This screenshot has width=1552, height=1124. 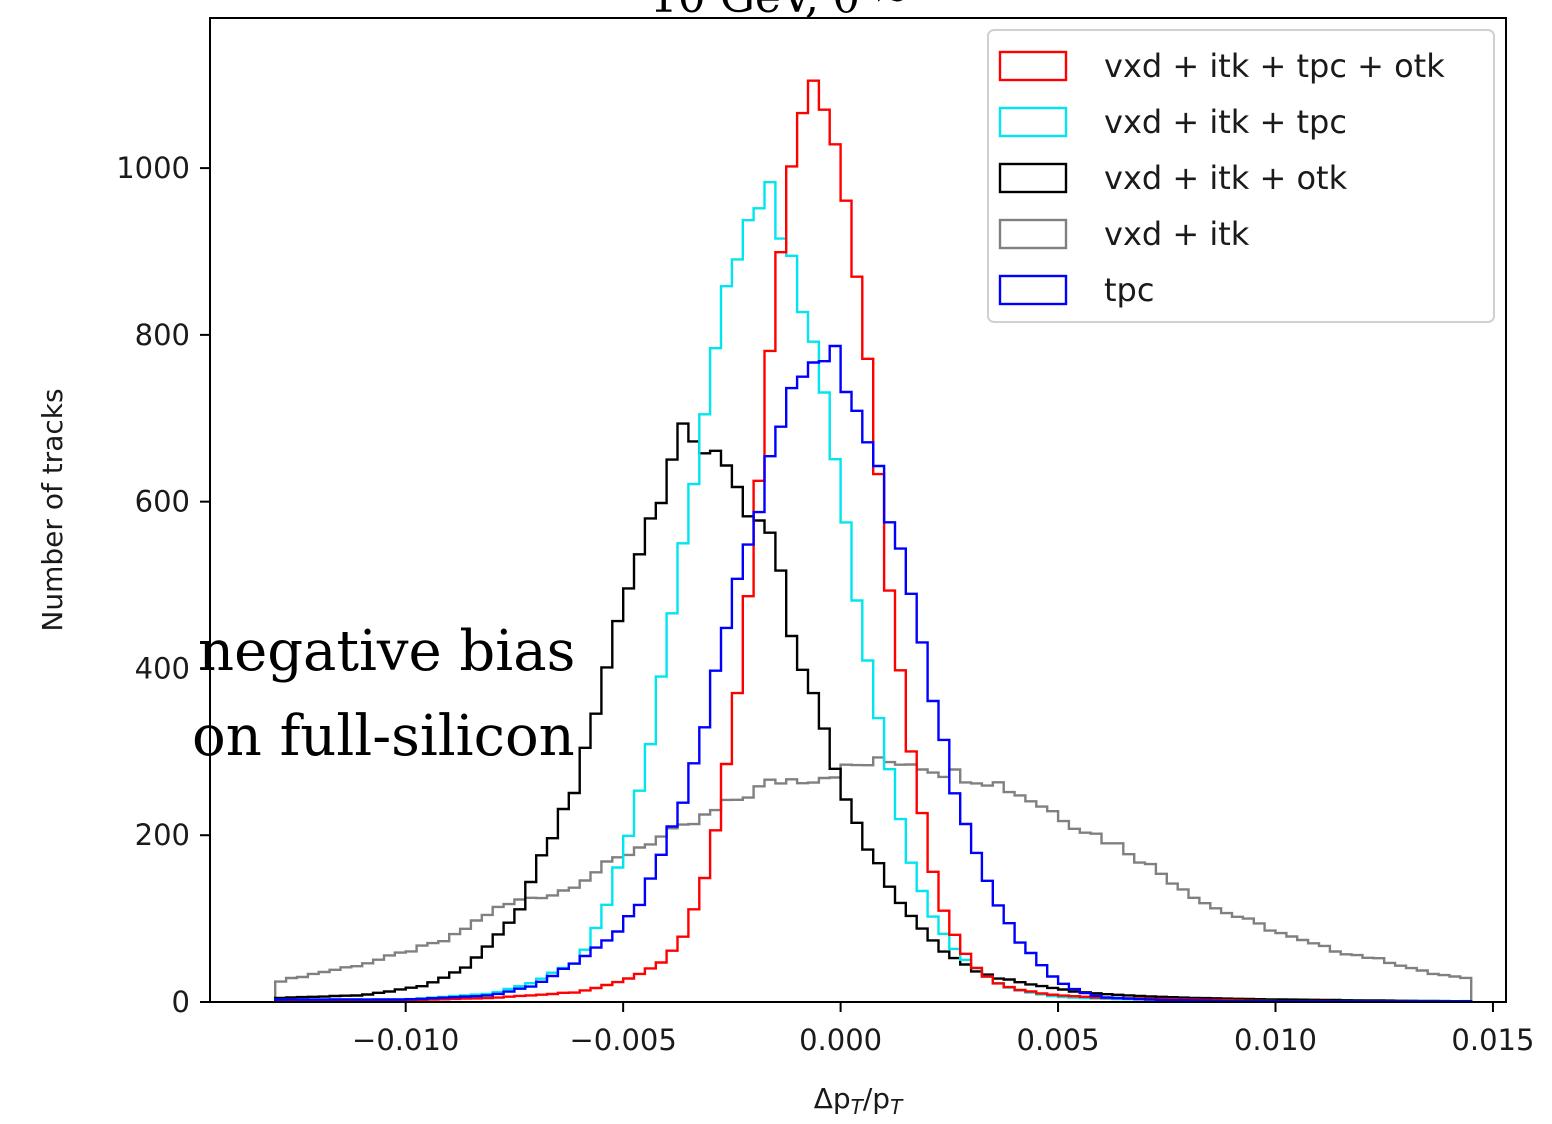 What do you see at coordinates (162, 502) in the screenshot?
I see `y-tick-label: 600` at bounding box center [162, 502].